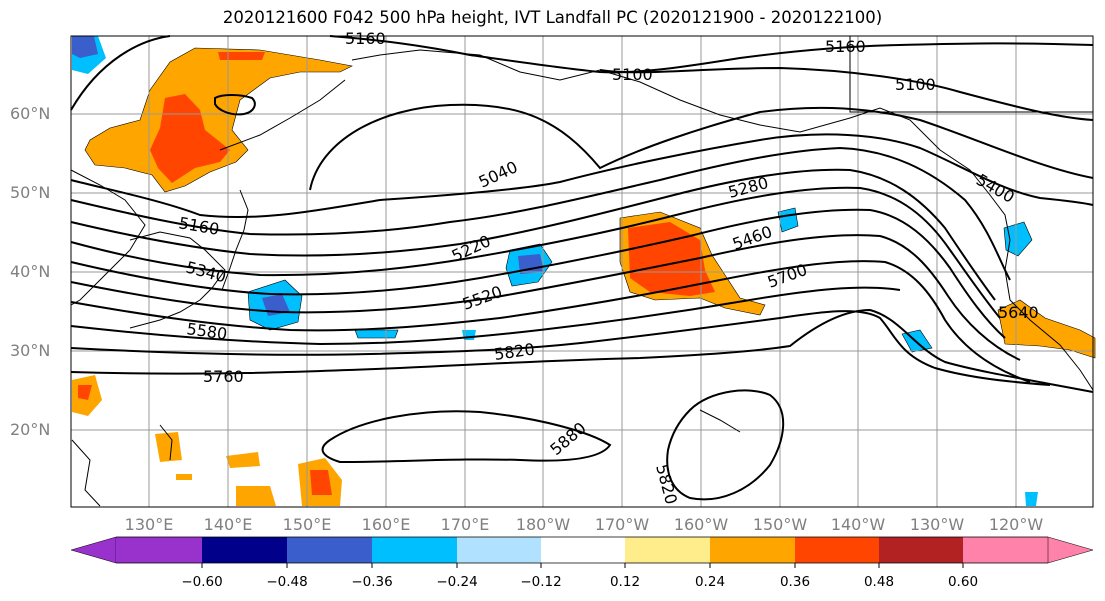 This screenshot has width=1105, height=601. What do you see at coordinates (795, 582) in the screenshot?
I see `colorbar-tick-label: 0.36` at bounding box center [795, 582].